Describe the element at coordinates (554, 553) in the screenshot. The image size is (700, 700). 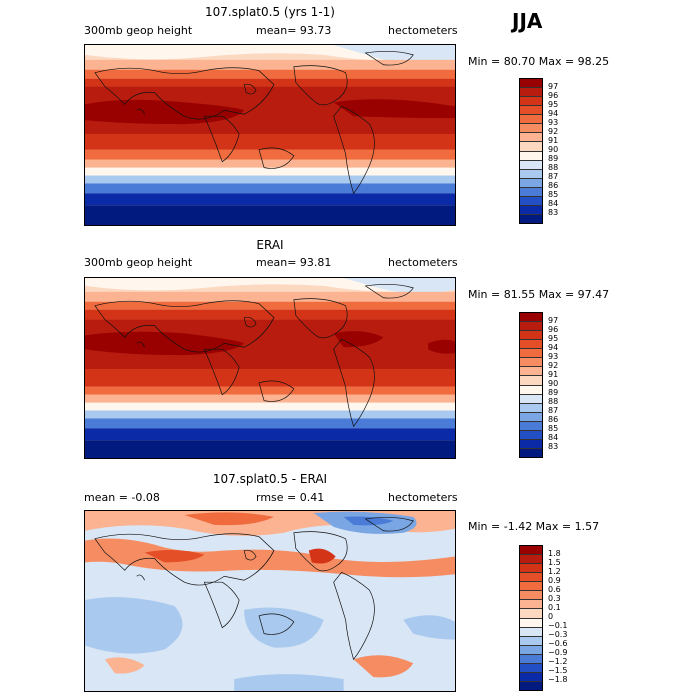
I see `colorbar-label: 1.8` at that location.